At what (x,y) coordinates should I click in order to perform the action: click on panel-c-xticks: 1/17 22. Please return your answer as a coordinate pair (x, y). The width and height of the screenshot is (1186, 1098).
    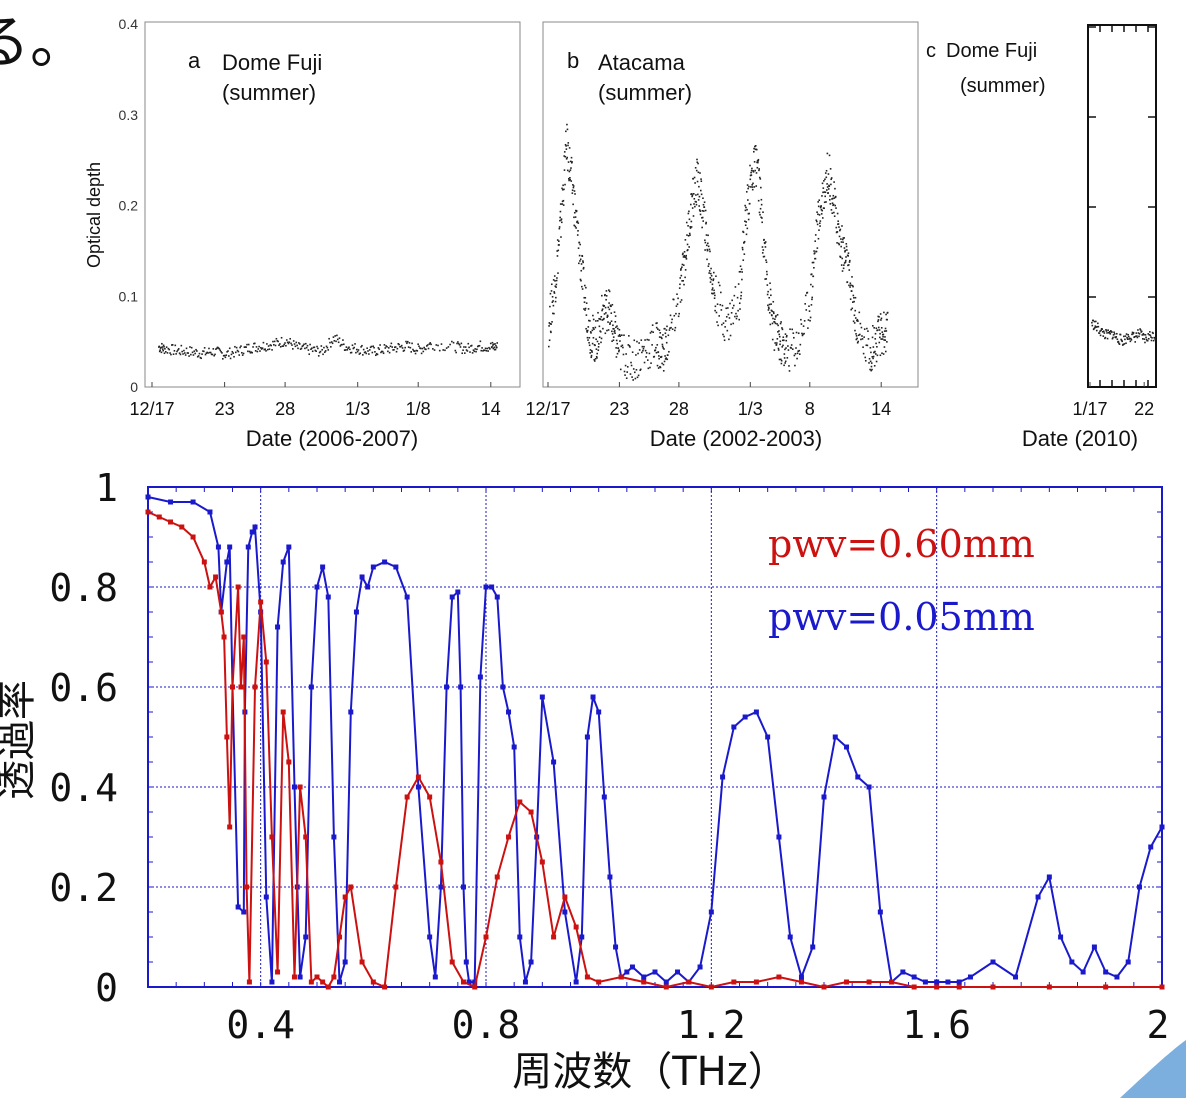
    Looking at the image, I should click on (1113, 400).